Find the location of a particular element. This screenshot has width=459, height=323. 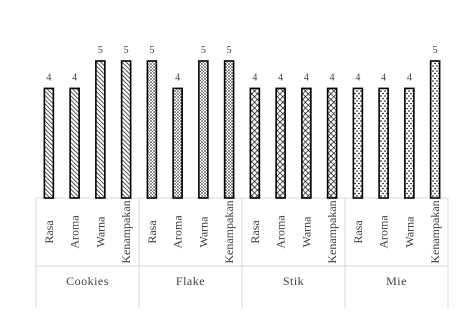

bar-flake-warna is located at coordinates (203, 129).